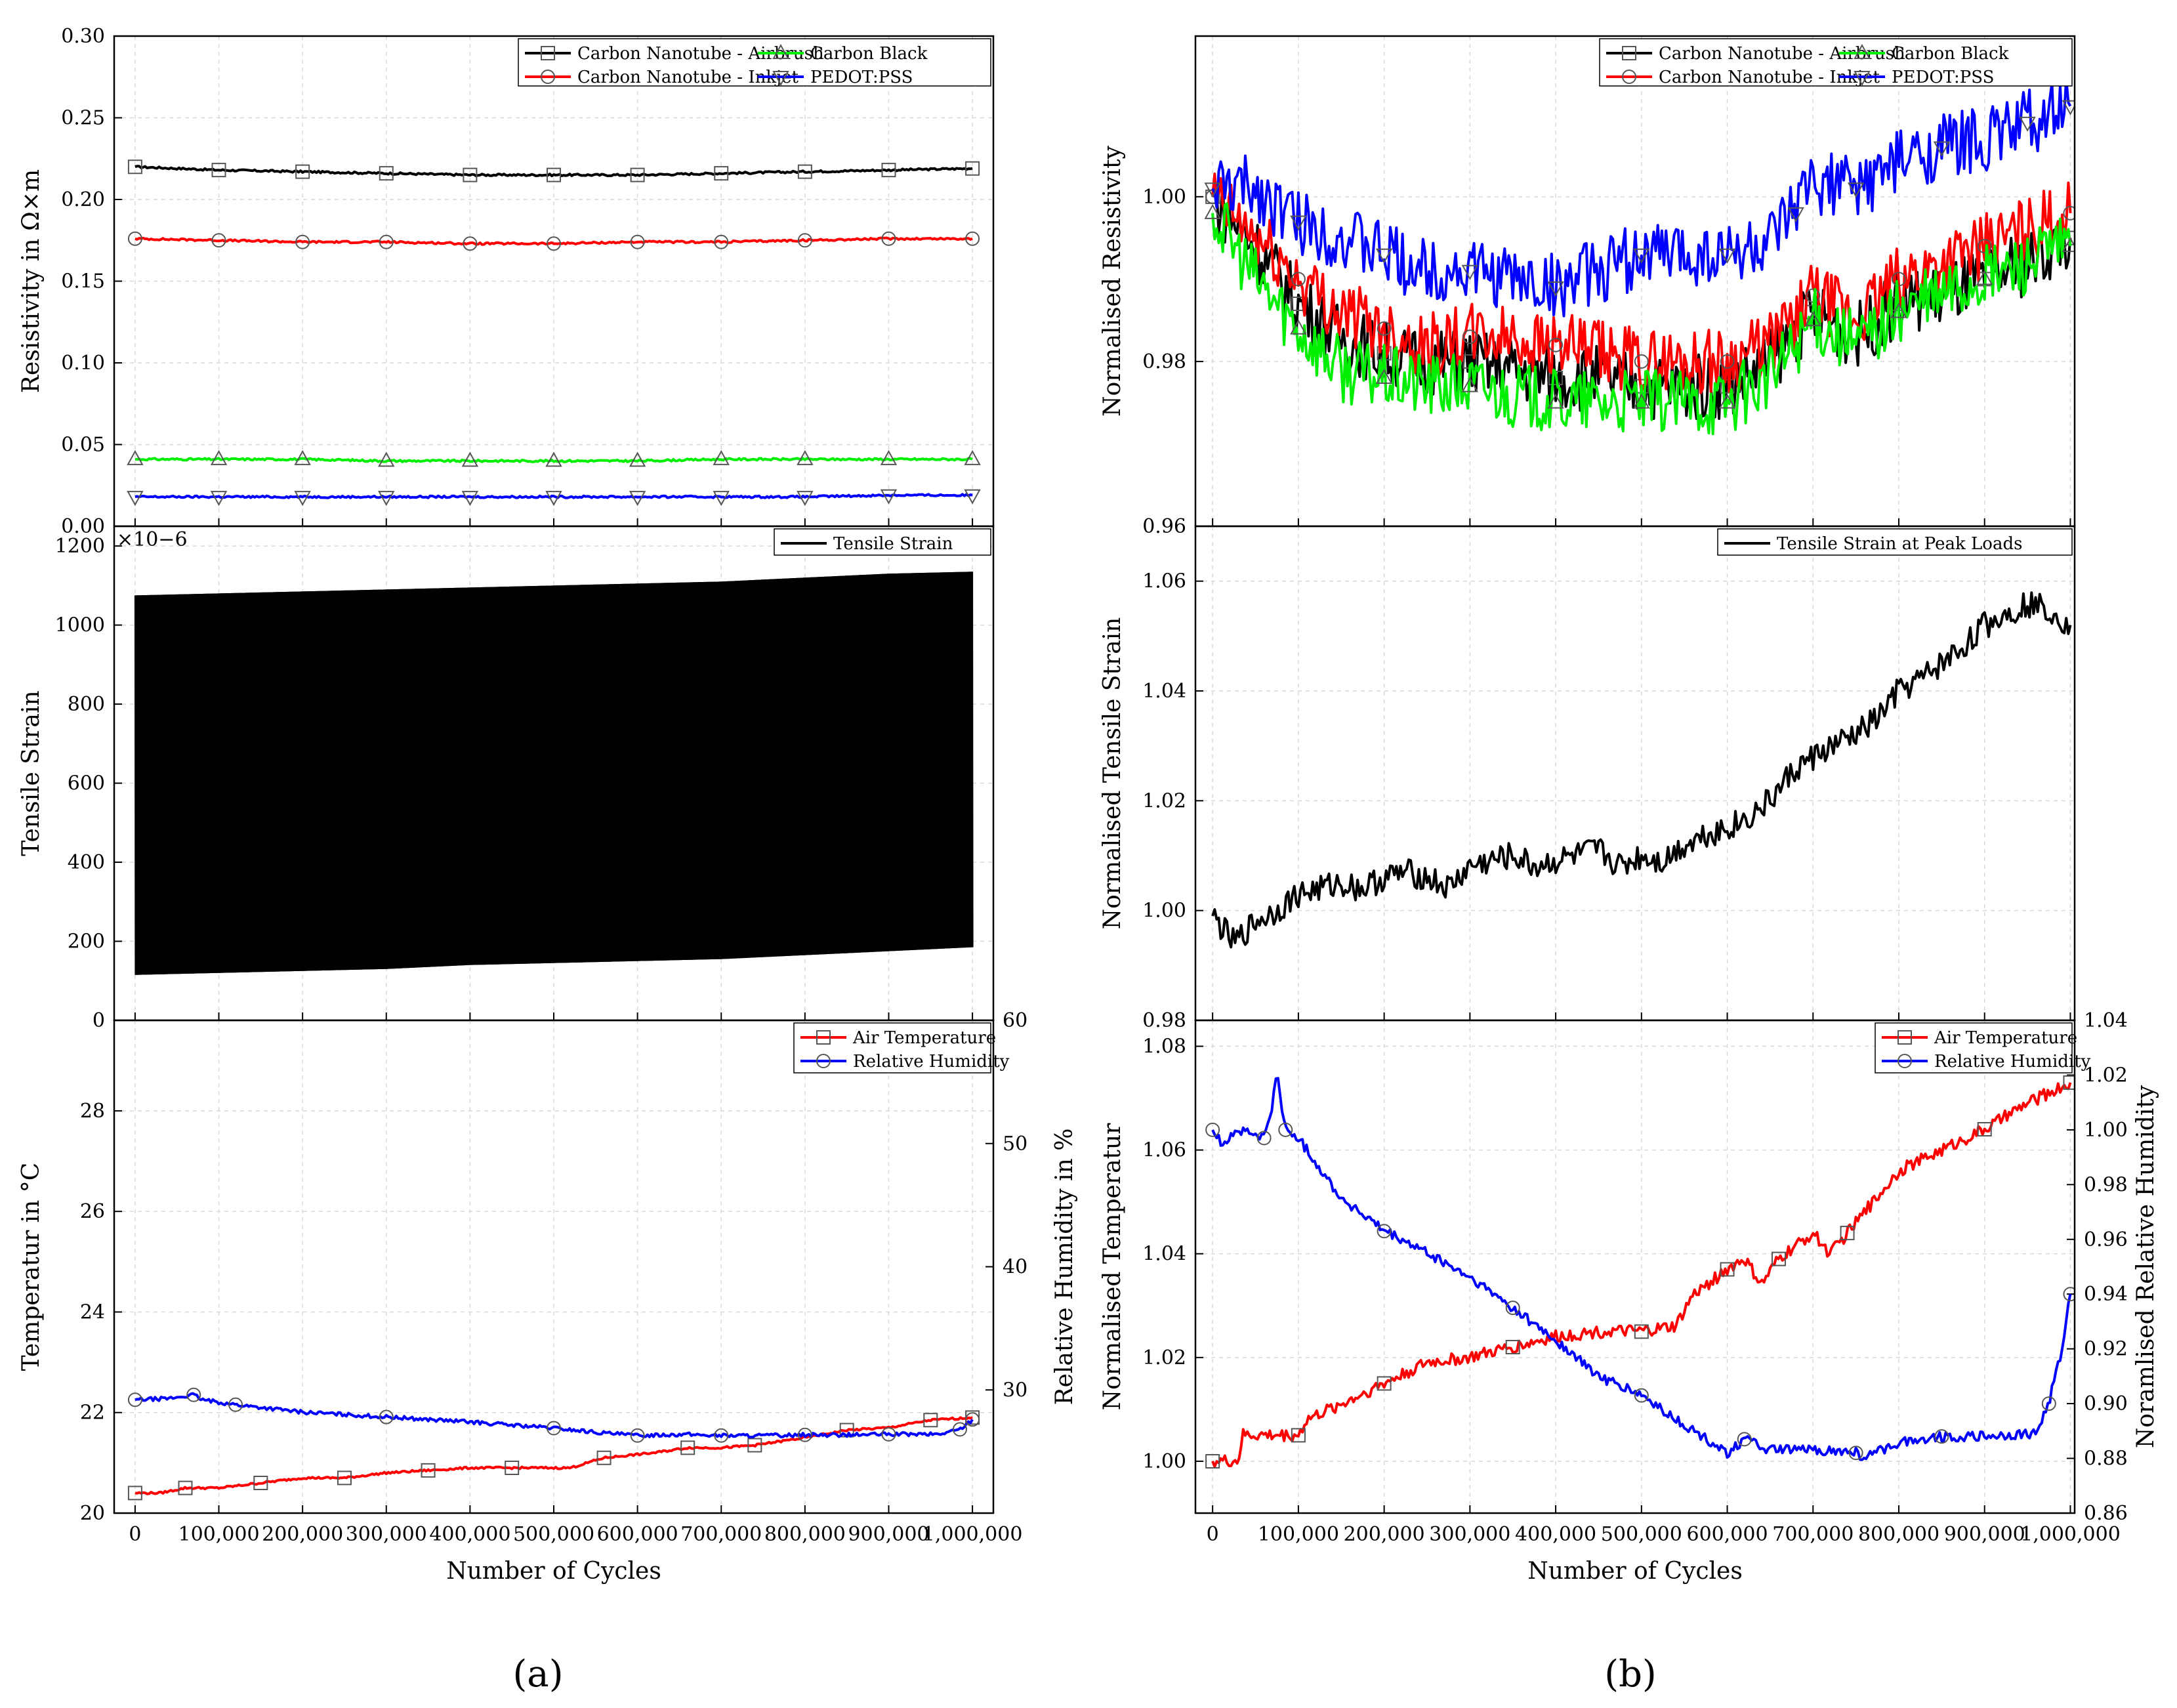 Image resolution: width=2177 pixels, height=1708 pixels. What do you see at coordinates (83, 199) in the screenshot?
I see `y-tick-label: 0.20` at bounding box center [83, 199].